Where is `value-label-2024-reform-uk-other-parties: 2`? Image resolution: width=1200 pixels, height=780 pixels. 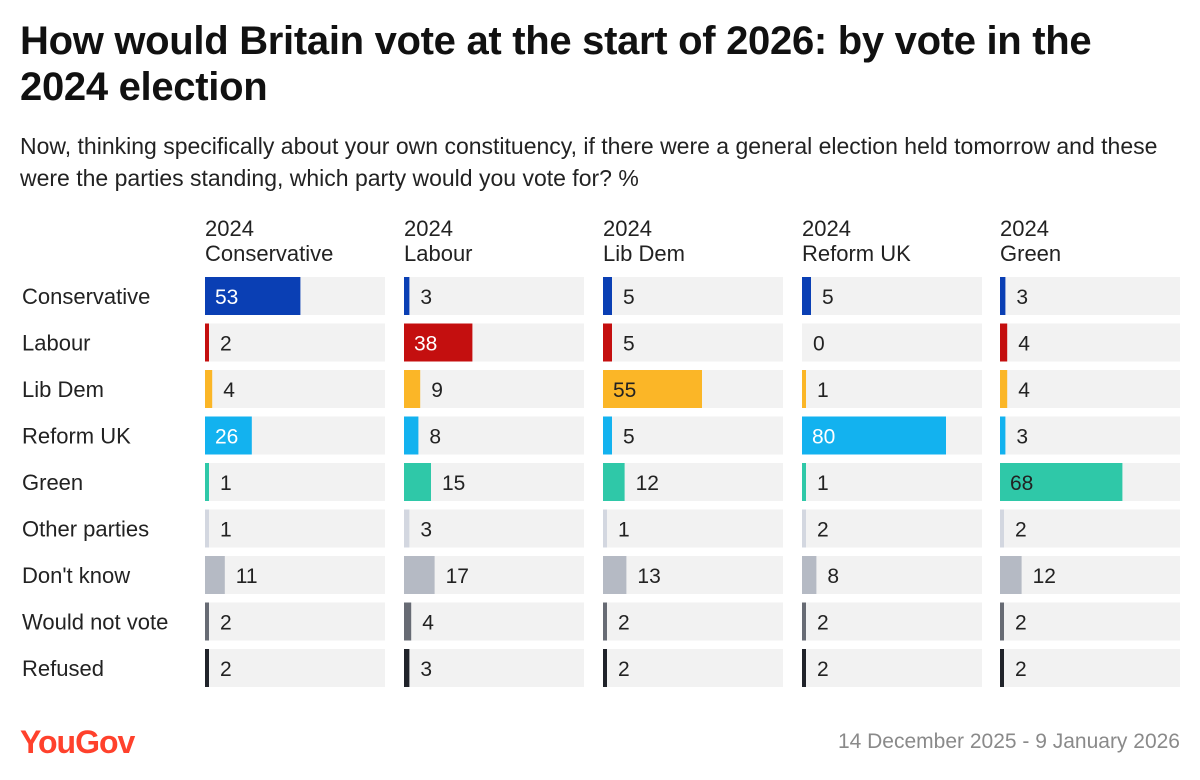 value-label-2024-reform-uk-other-parties: 2 is located at coordinates (823, 530).